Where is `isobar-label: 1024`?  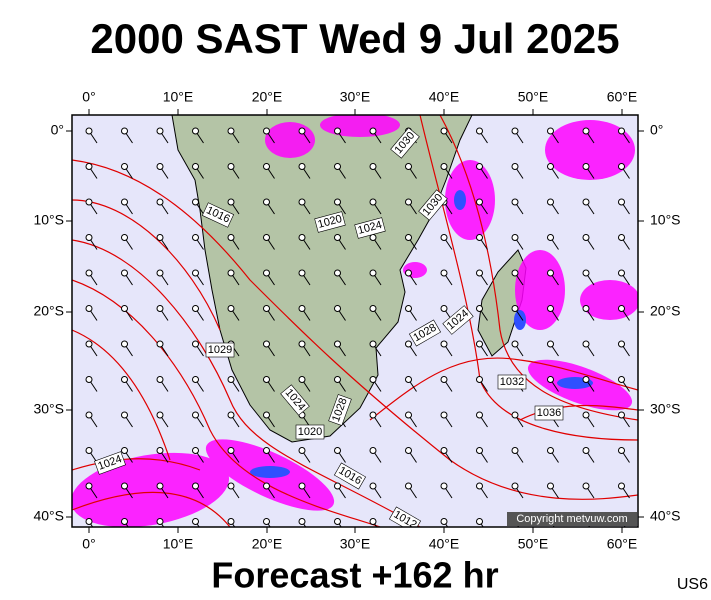
isobar-label: 1024 is located at coordinates (370, 228).